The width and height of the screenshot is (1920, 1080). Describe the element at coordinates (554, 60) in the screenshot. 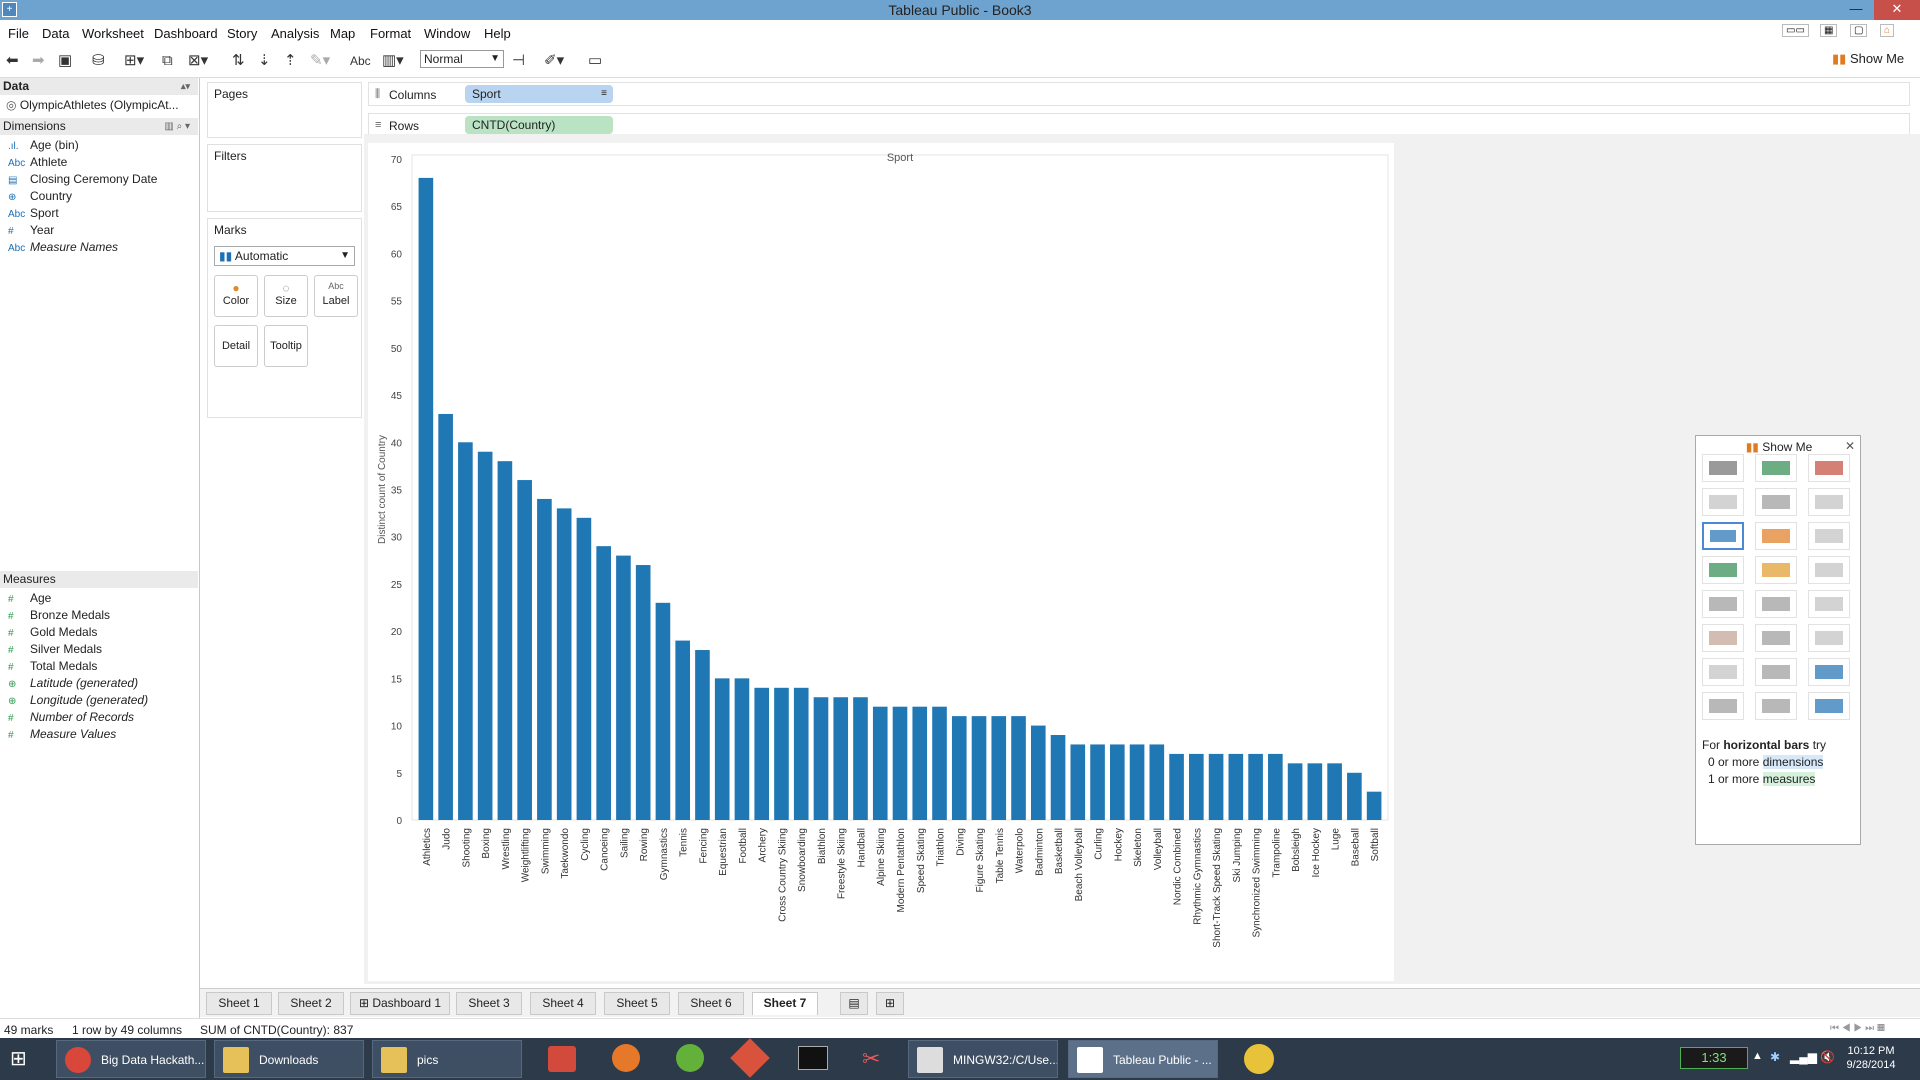

I see `pen-format-icon: ✐▾` at that location.